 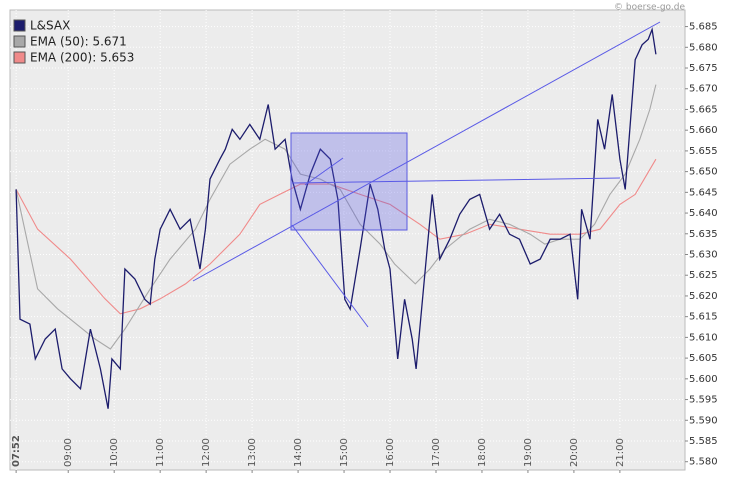 I want to click on x-tick-label: 13:00, so click(x=252, y=452).